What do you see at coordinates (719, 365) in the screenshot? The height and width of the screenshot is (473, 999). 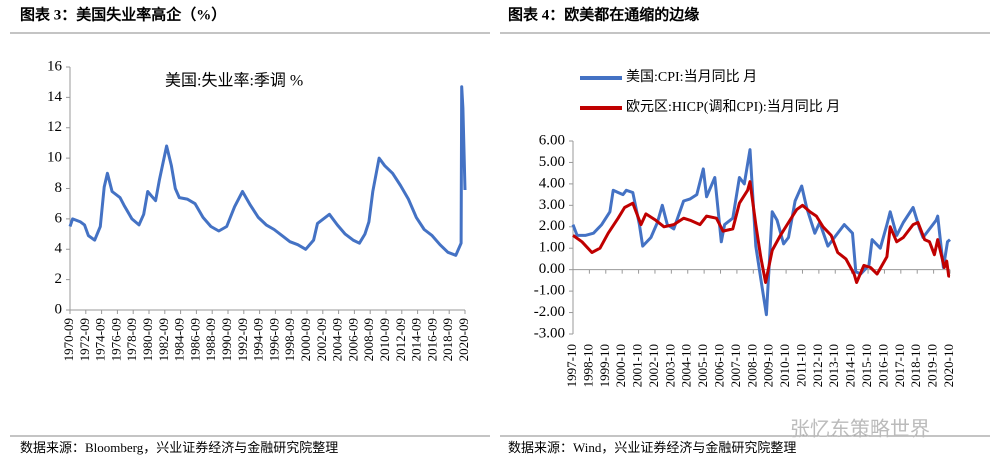 I see `x-tick-label: 2006-10` at bounding box center [719, 365].